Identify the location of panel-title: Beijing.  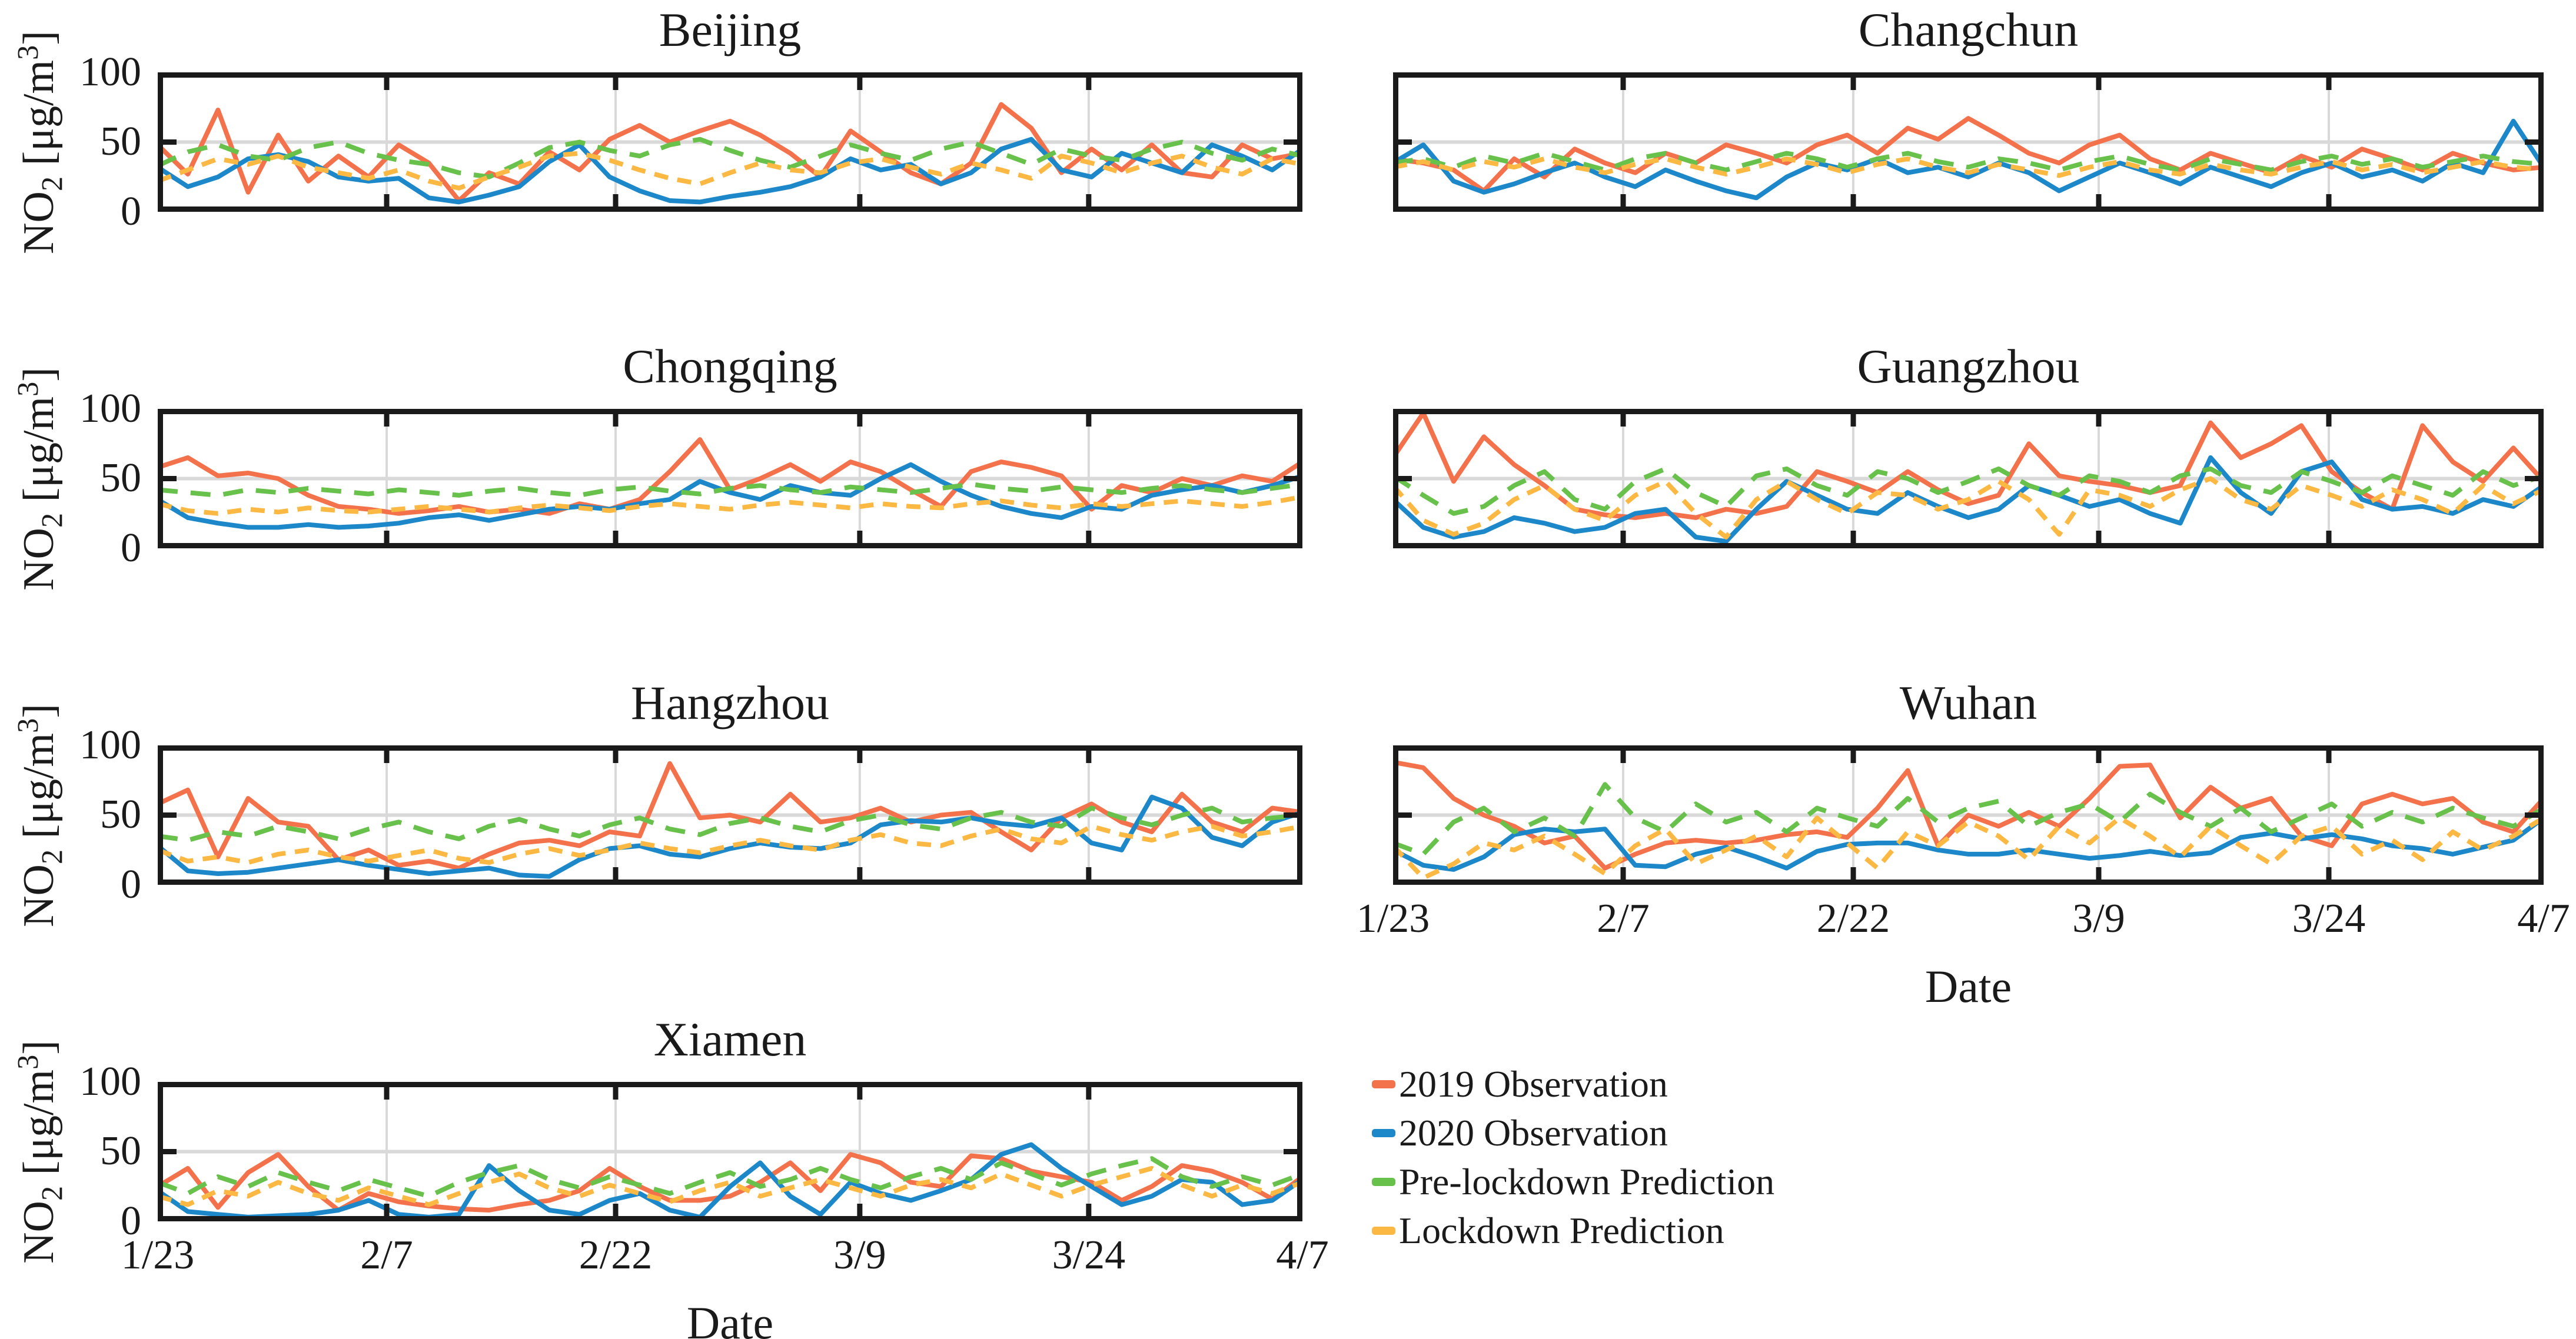
(730, 29).